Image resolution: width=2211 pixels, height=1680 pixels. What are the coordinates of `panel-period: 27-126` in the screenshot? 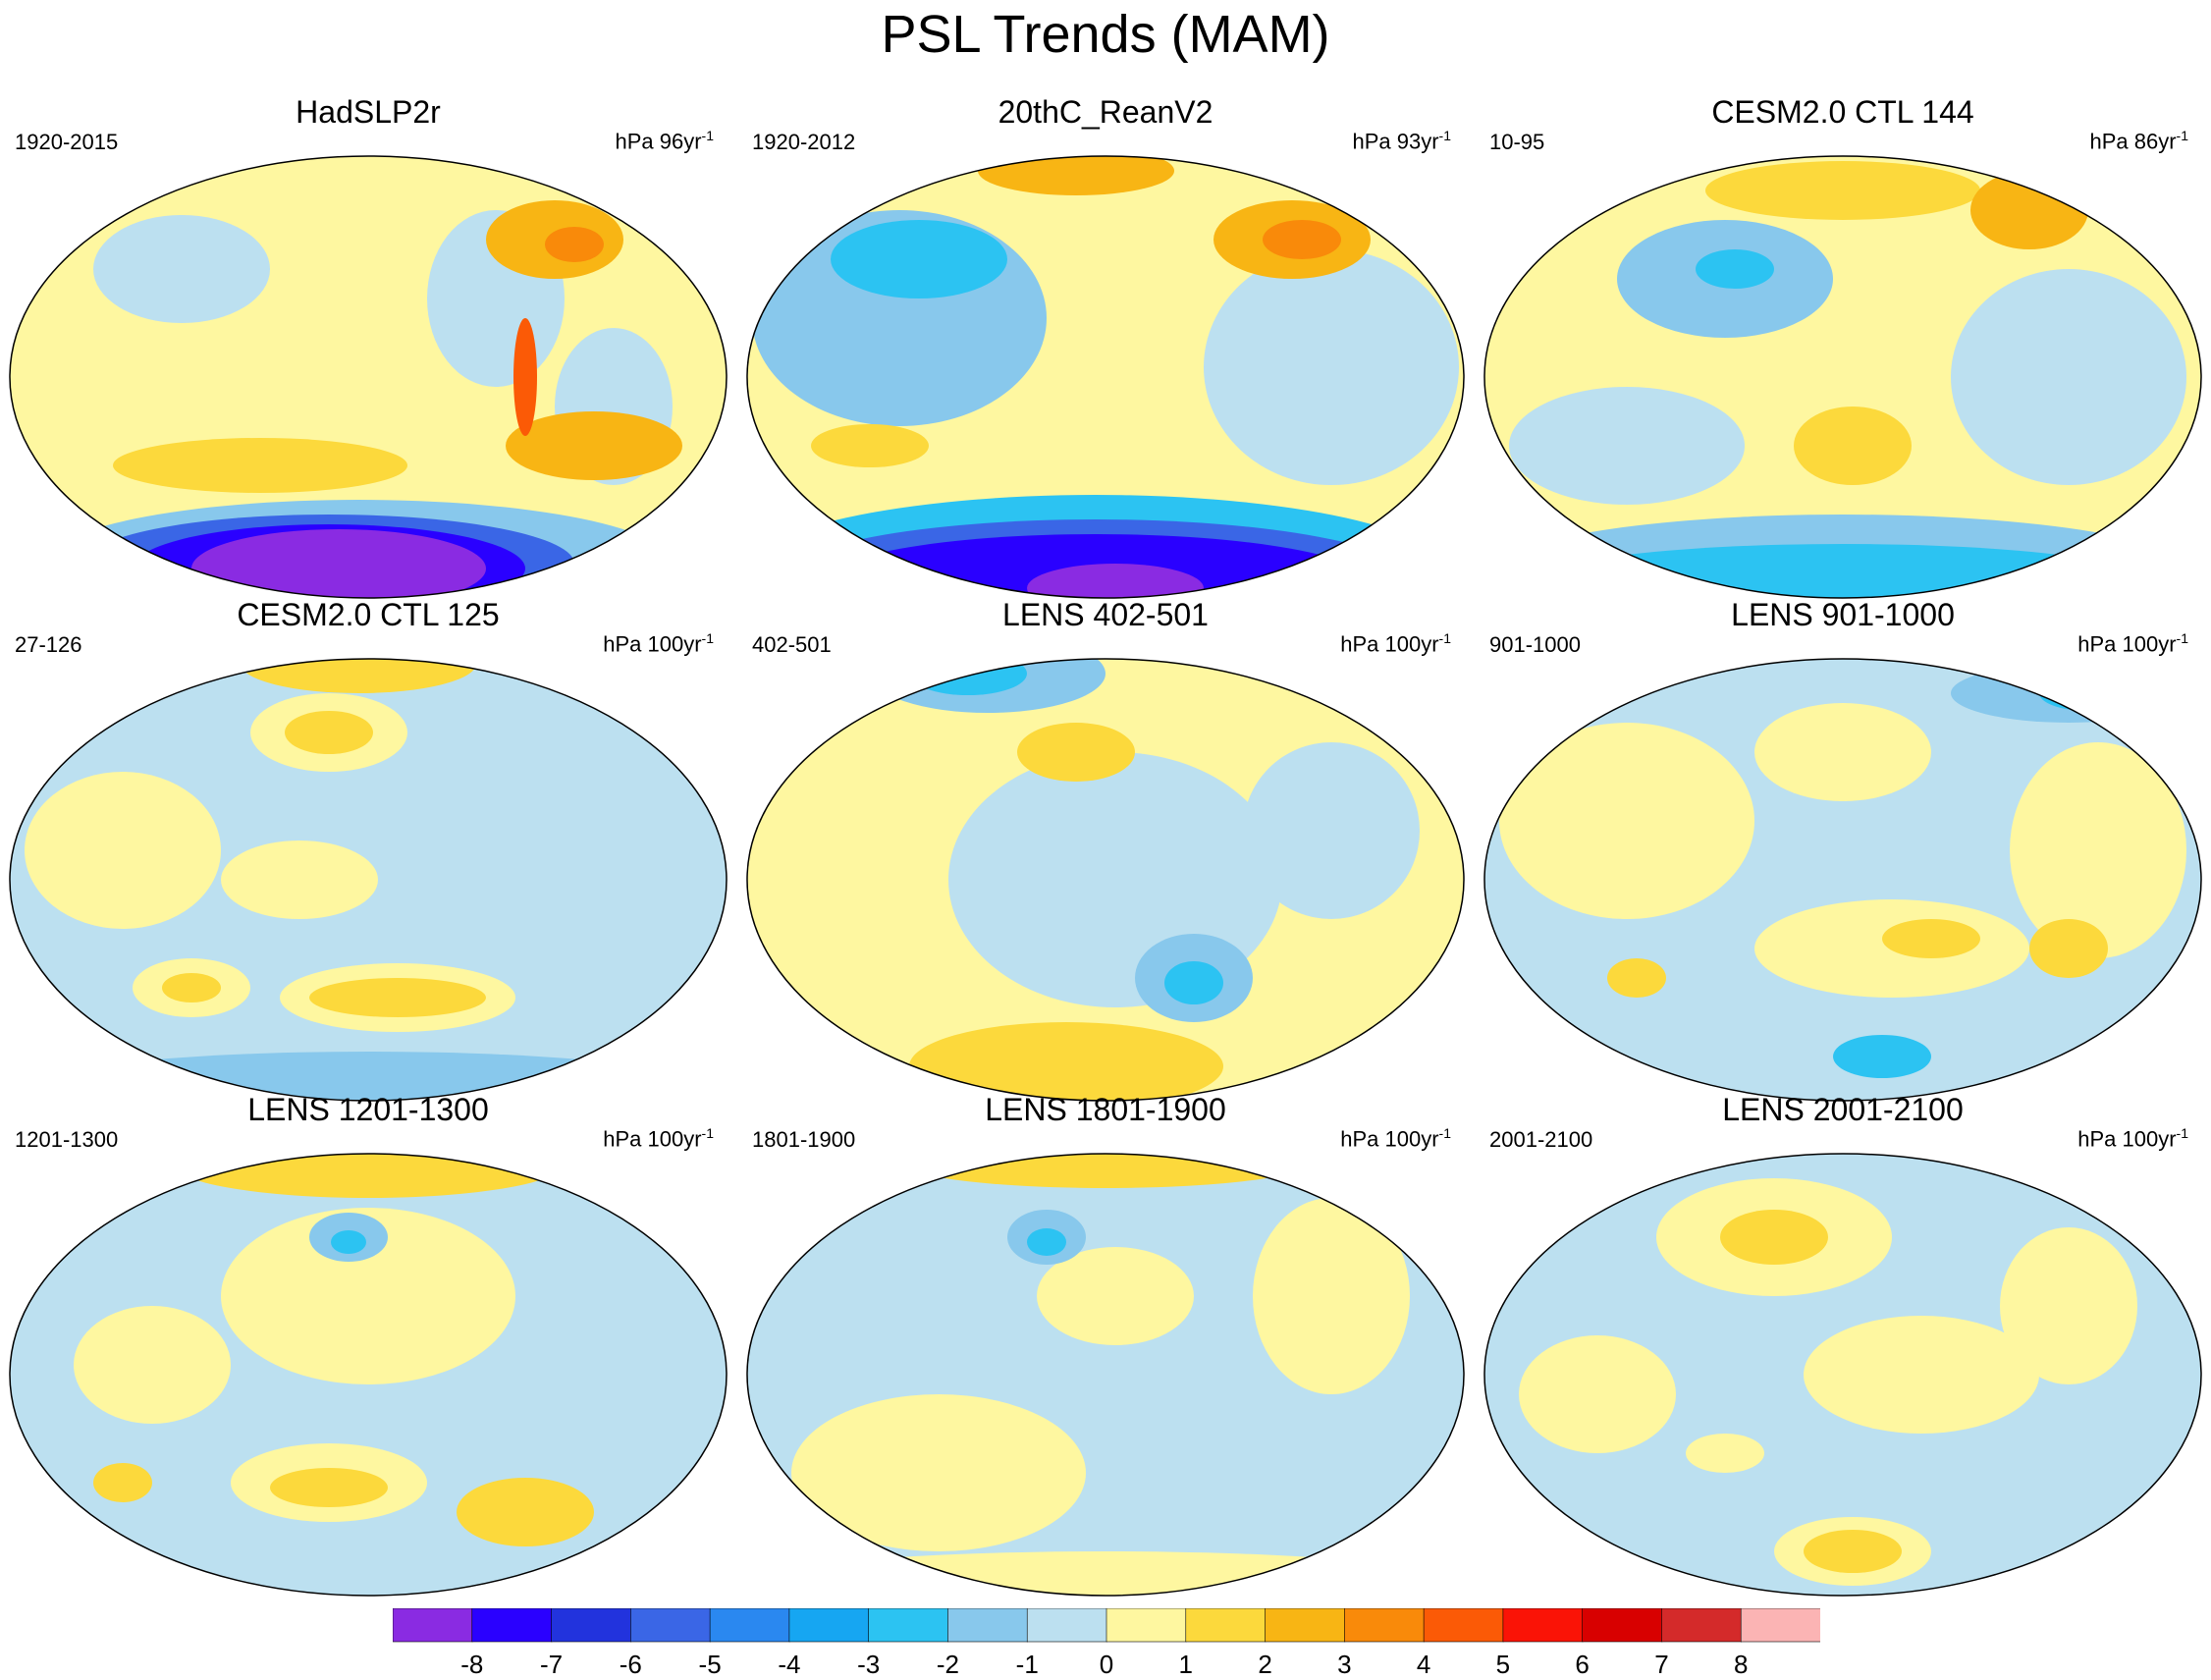 It's located at (48, 644).